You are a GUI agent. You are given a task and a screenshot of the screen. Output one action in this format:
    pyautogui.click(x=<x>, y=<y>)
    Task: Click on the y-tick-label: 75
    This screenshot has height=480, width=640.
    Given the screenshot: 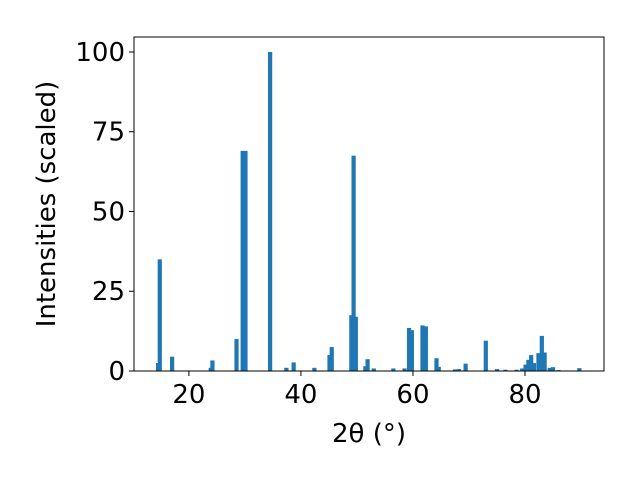 What is the action you would take?
    pyautogui.click(x=108, y=133)
    